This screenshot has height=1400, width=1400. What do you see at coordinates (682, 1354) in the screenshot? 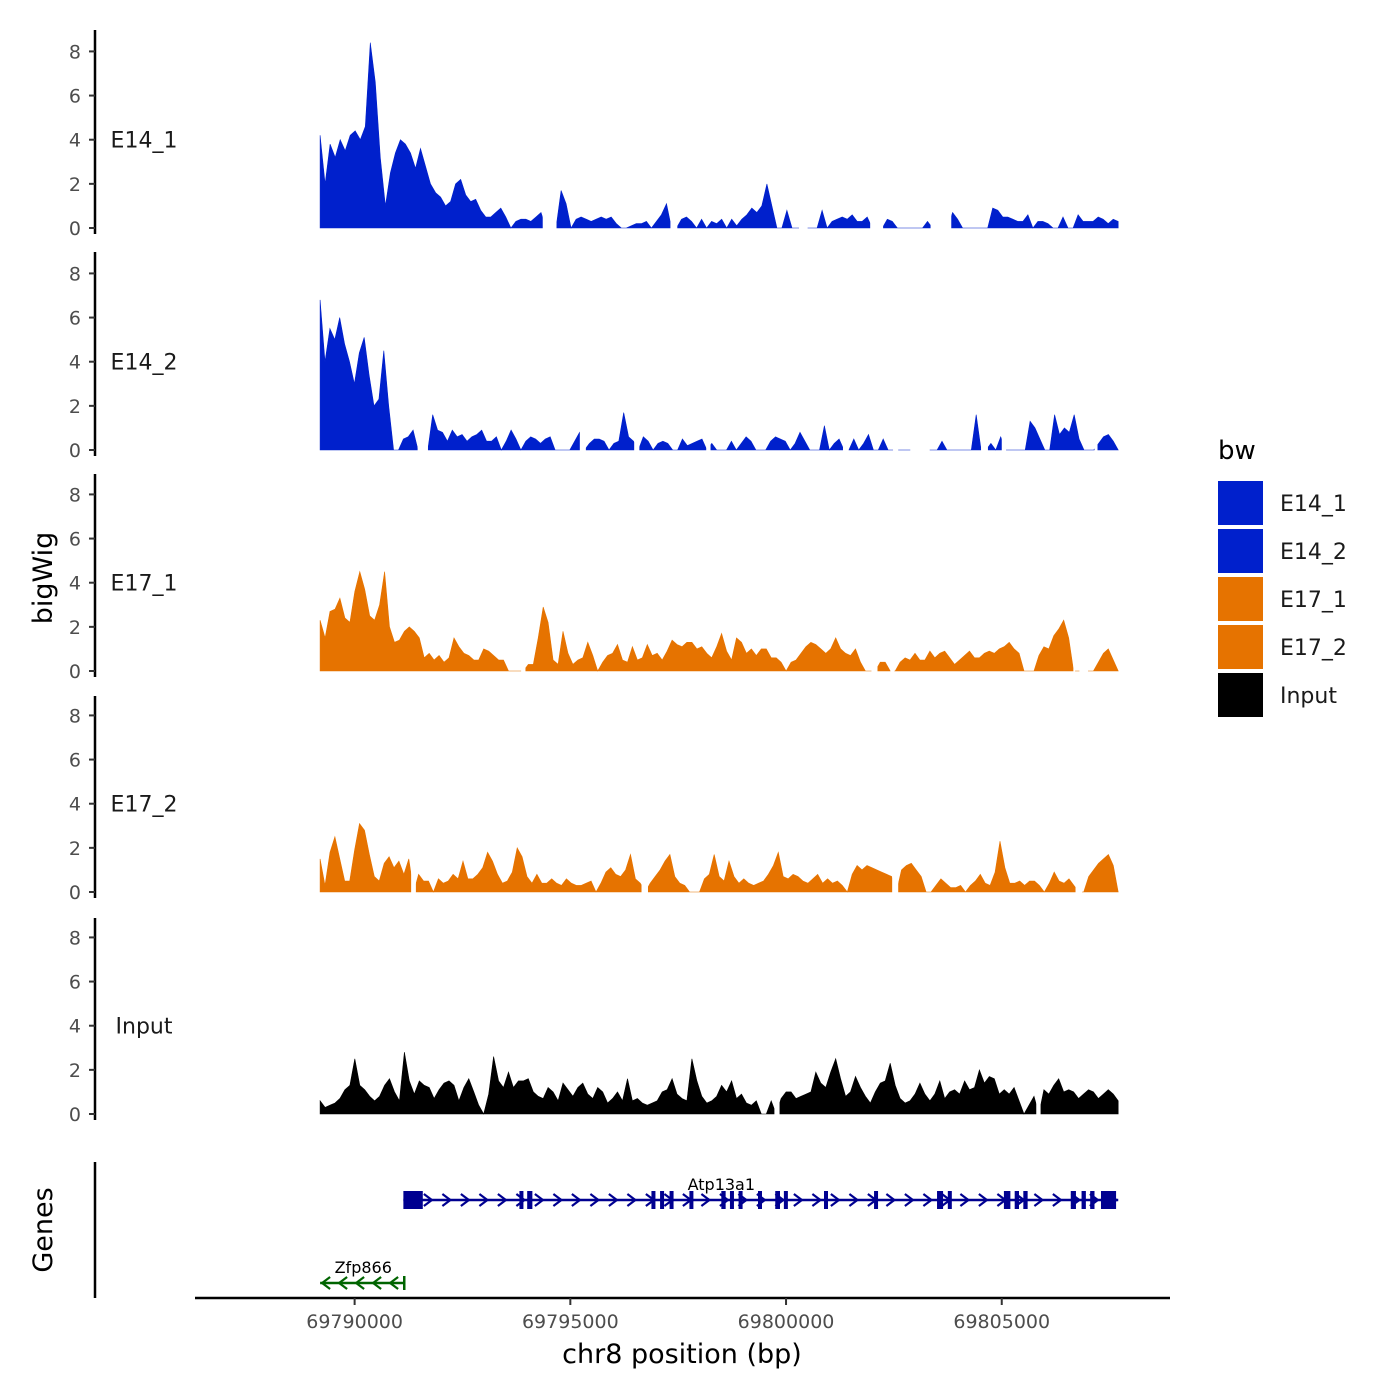
I see `x-axis-title: chr8 position (bp)` at bounding box center [682, 1354].